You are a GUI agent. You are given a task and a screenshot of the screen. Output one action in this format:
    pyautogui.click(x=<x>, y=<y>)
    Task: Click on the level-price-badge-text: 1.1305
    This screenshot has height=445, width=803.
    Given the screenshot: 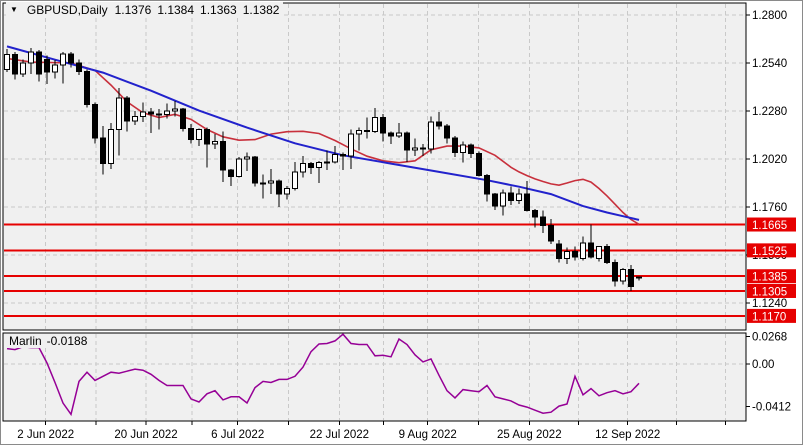 What is the action you would take?
    pyautogui.click(x=769, y=292)
    